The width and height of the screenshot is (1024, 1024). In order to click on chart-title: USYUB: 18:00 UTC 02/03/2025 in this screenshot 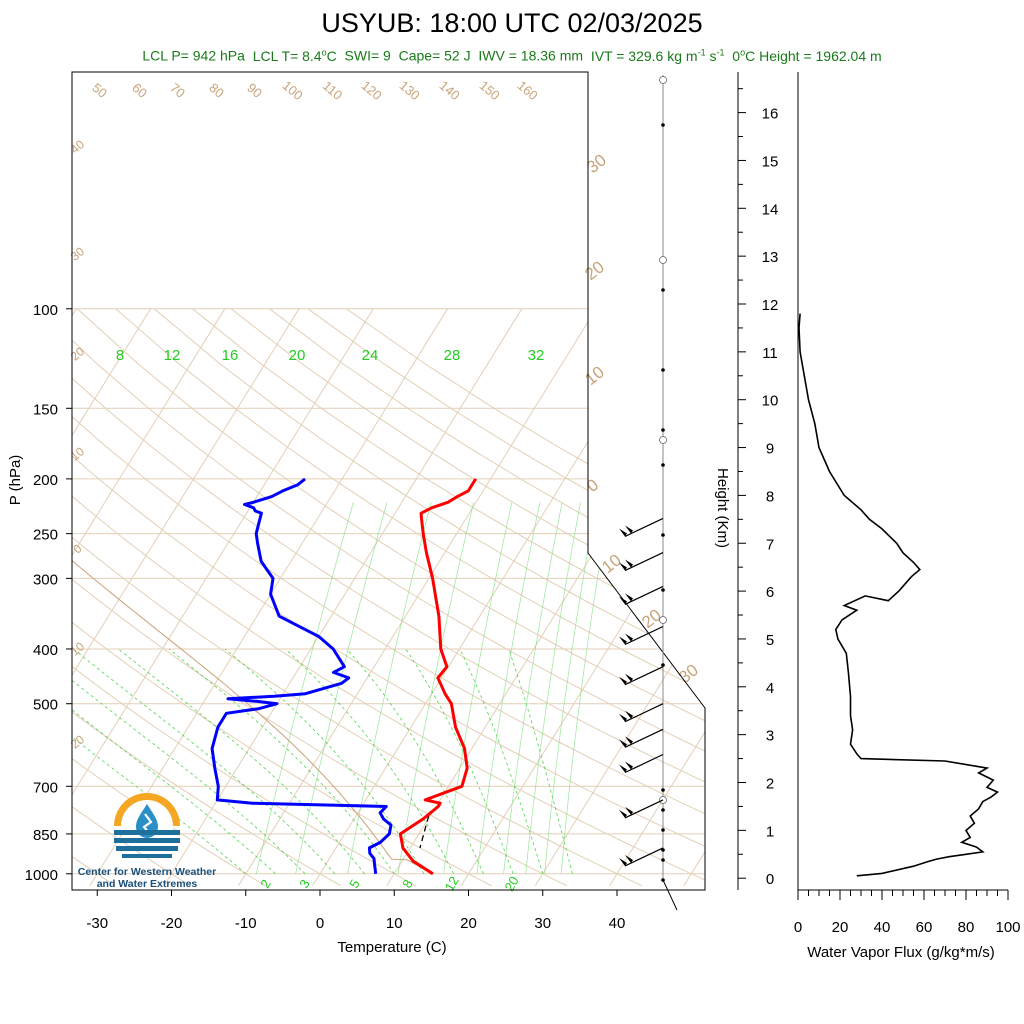, I will do `click(512, 23)`.